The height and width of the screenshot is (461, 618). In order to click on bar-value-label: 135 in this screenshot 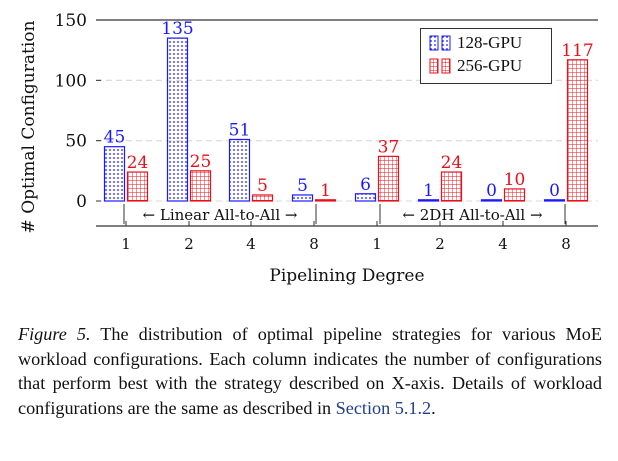, I will do `click(177, 29)`.